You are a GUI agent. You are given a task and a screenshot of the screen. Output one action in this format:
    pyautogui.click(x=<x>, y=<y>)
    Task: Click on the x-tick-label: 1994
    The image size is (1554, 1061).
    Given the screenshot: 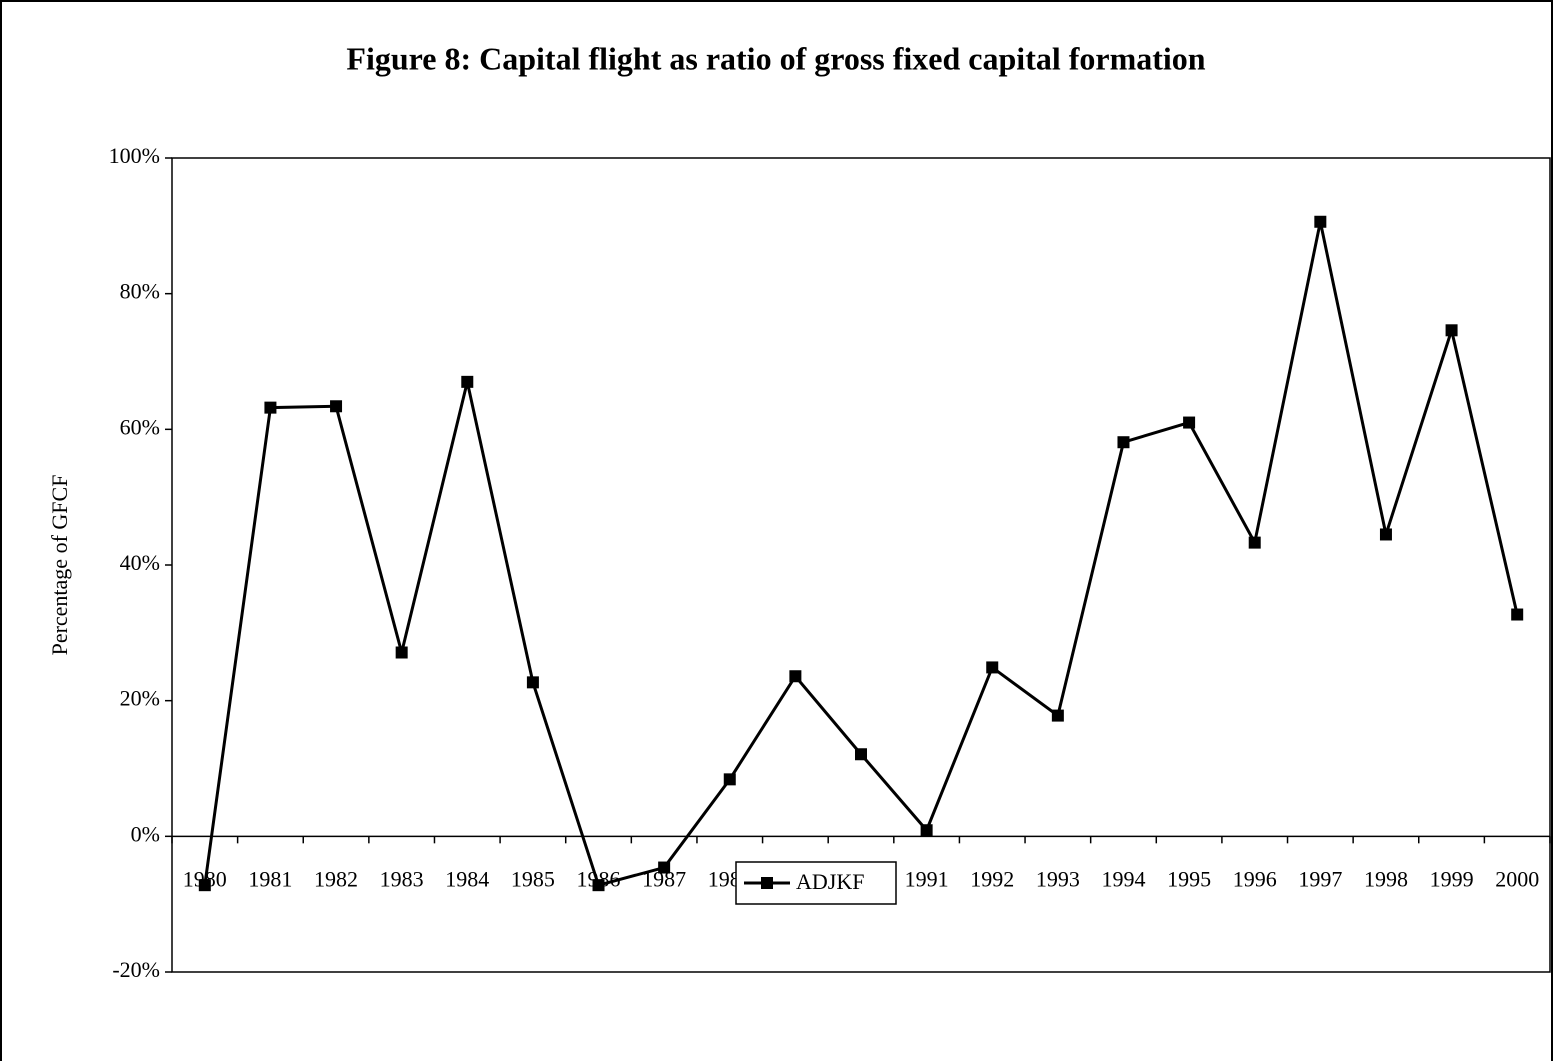 What is the action you would take?
    pyautogui.click(x=1123, y=878)
    